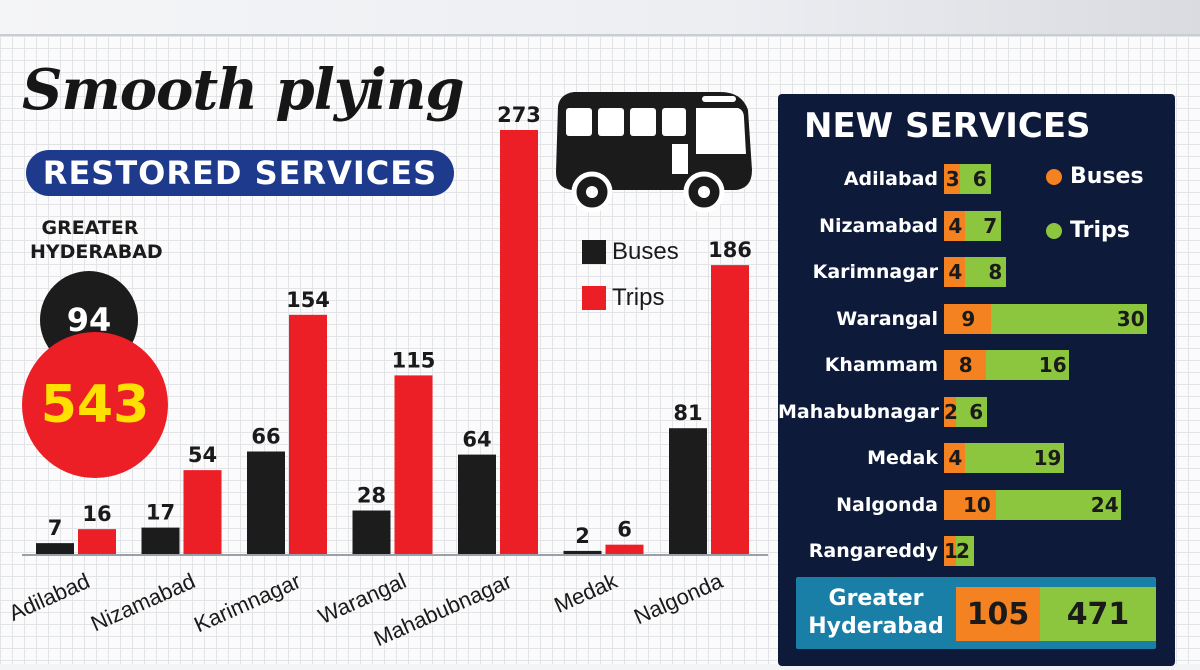 This screenshot has height=670, width=1200. I want to click on ns-label-nizamabad: Nizamabad, so click(878, 225).